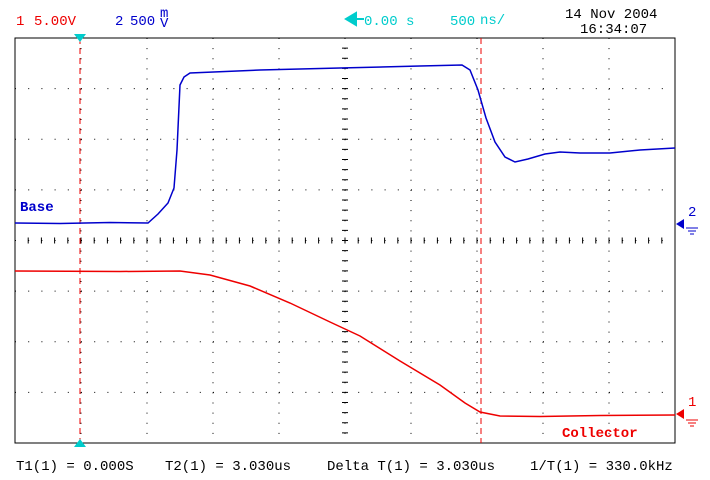 The height and width of the screenshot is (480, 710). Describe the element at coordinates (601, 467) in the screenshot. I see `frequency-readout: 1/T(1) = 330.0kHz` at that location.